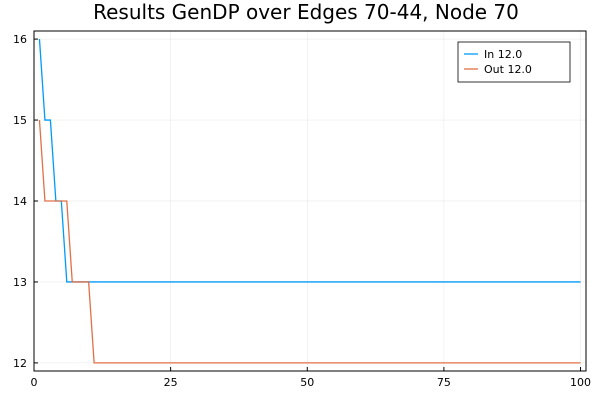 The height and width of the screenshot is (400, 600). What do you see at coordinates (306, 12) in the screenshot?
I see `chart-title: Results GenDP over Edges 70-44, Node 70` at bounding box center [306, 12].